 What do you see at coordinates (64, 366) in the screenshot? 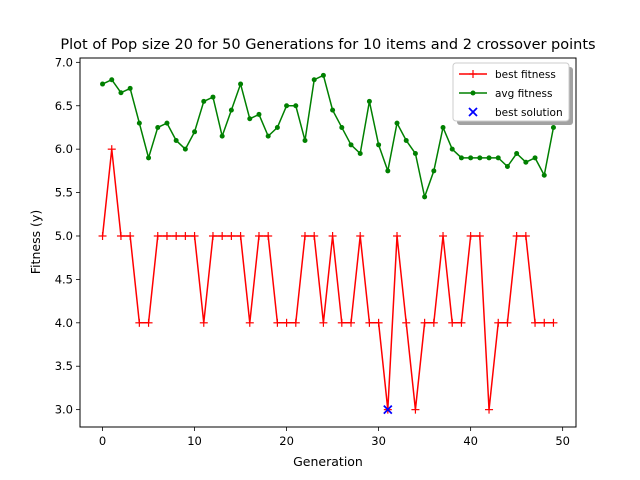
I see `y-tick-label: 3.5` at bounding box center [64, 366].